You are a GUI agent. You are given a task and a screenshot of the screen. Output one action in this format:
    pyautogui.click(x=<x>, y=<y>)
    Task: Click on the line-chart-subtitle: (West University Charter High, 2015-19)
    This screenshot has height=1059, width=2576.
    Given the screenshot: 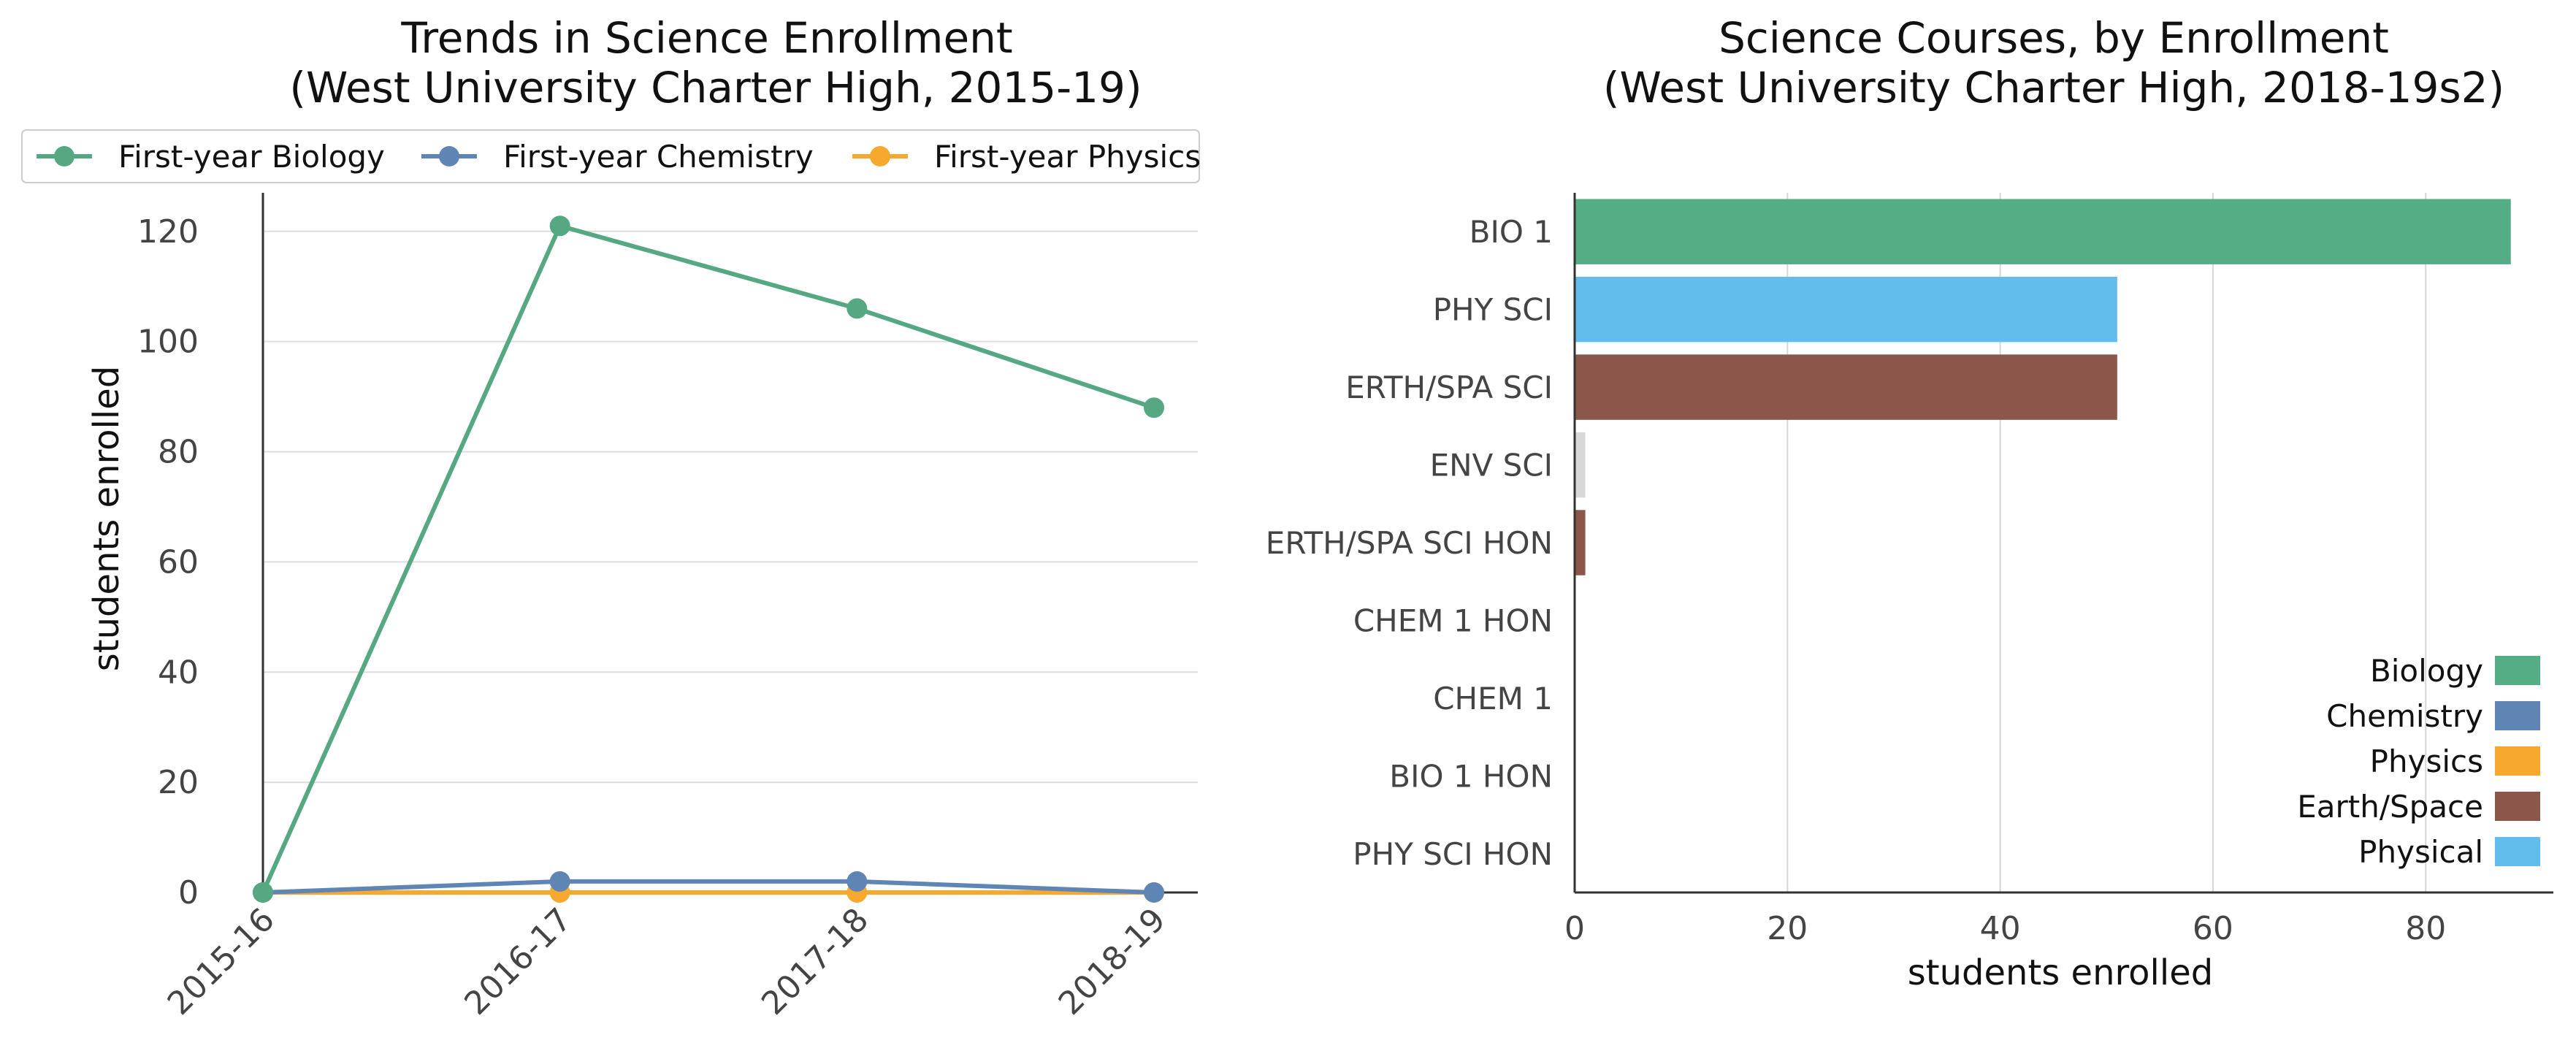 What is the action you would take?
    pyautogui.click(x=715, y=87)
    